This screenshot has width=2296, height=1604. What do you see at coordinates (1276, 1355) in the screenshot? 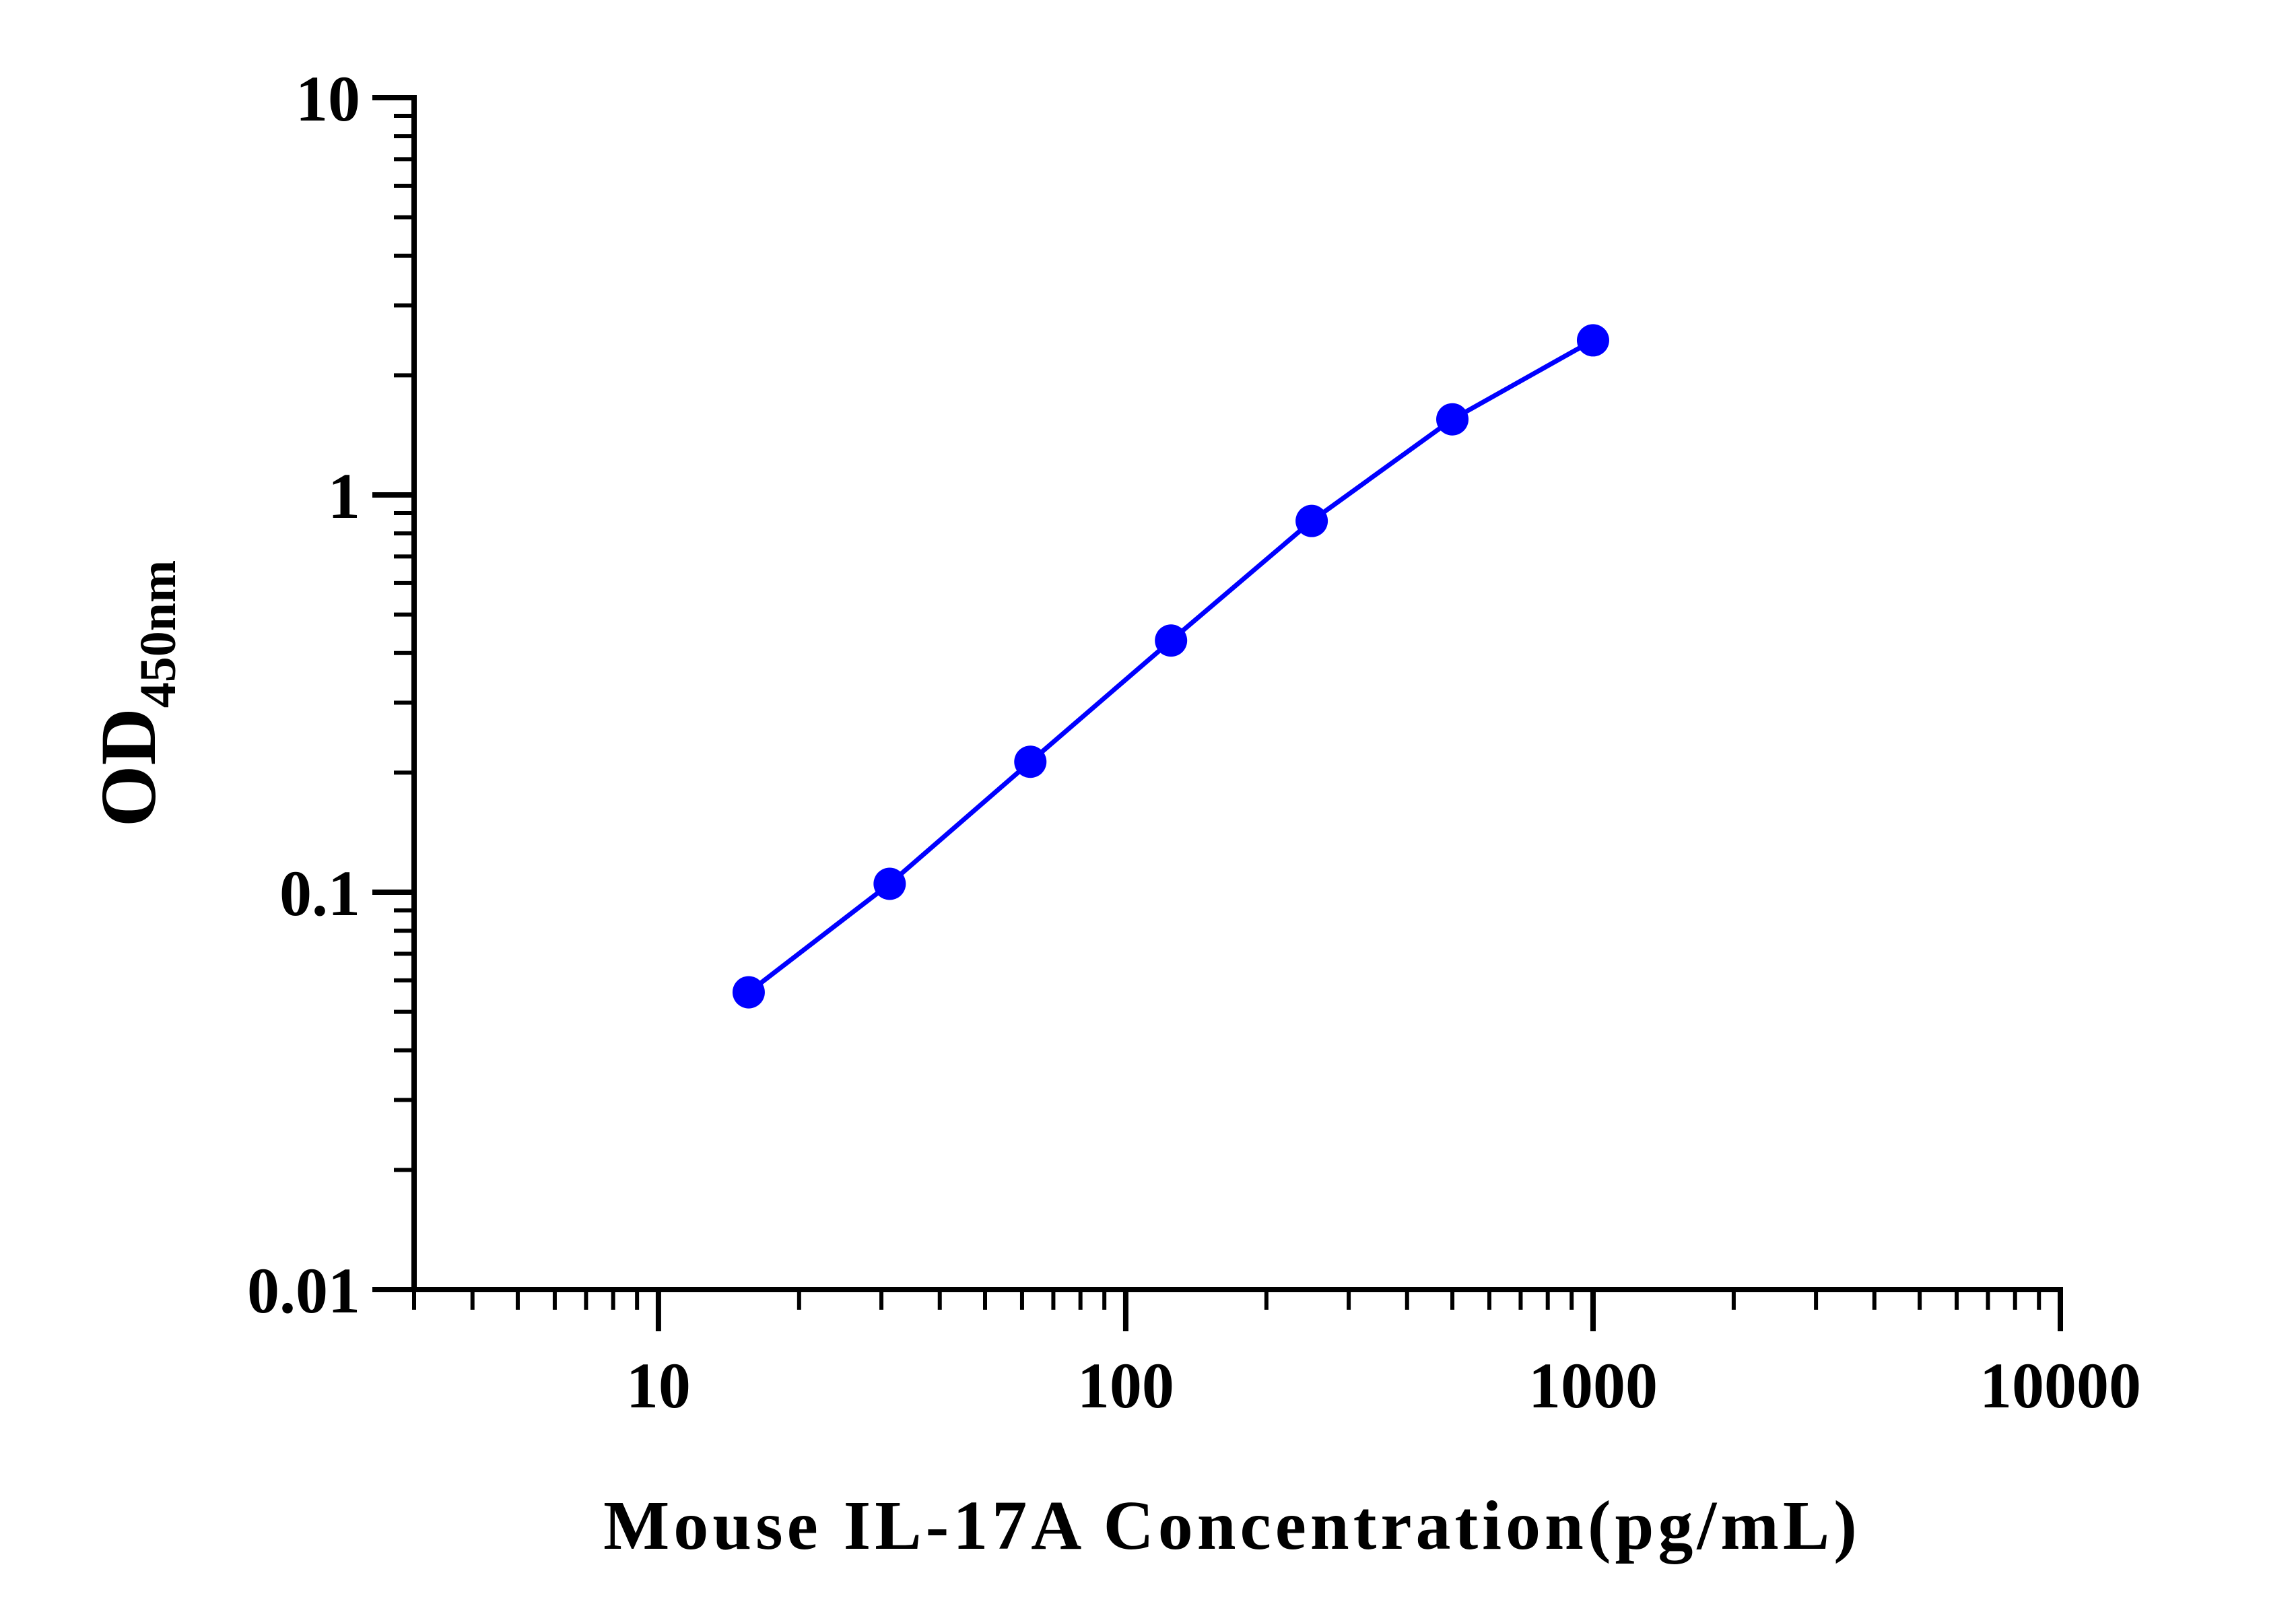
I see `x-axis: 10 100 1000 10000` at bounding box center [1276, 1355].